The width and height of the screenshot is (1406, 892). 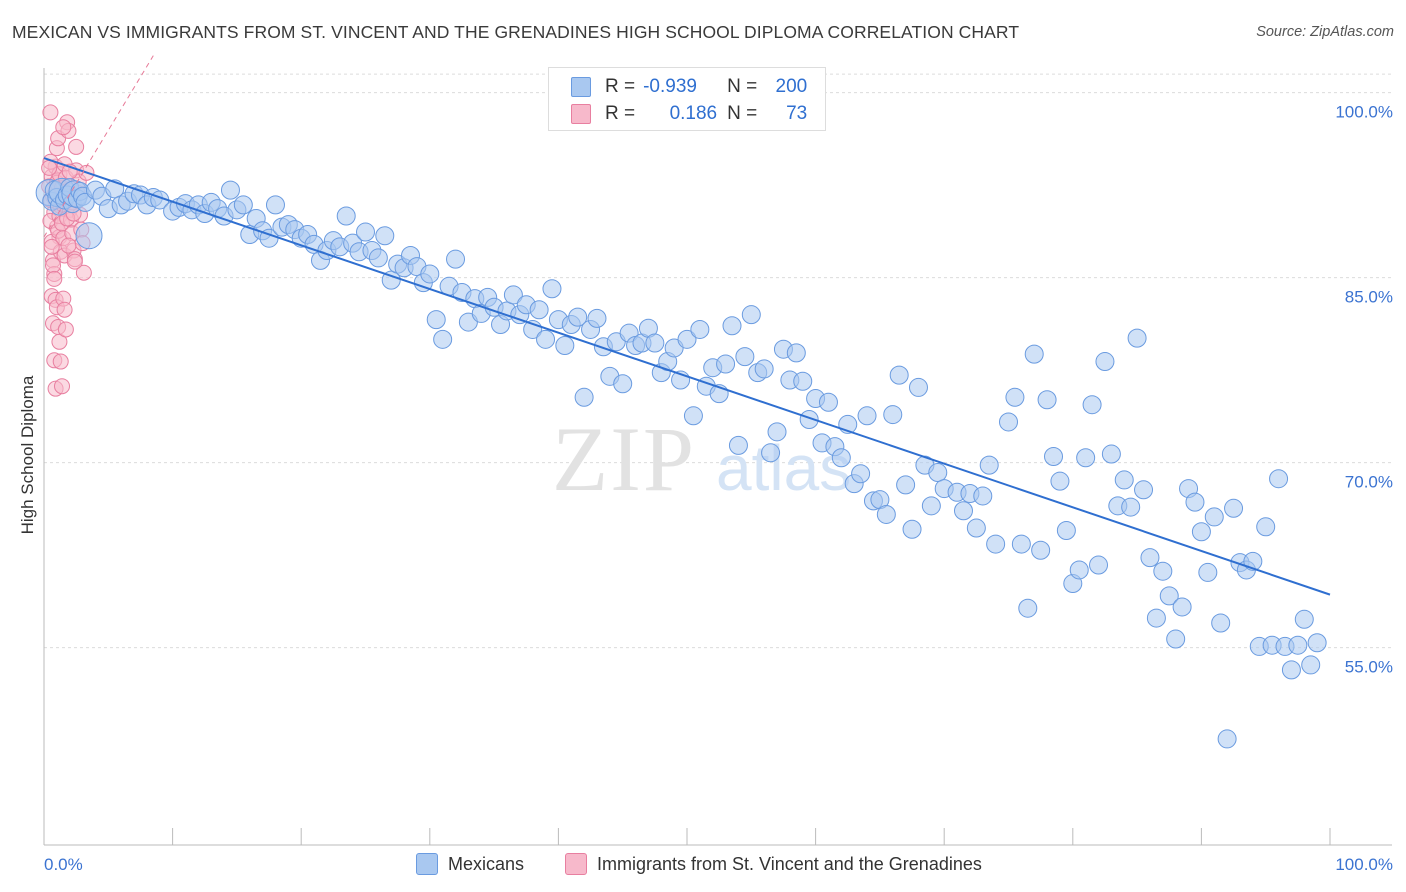 I want to click on legend-swatch-mexicans, so click(x=581, y=87).